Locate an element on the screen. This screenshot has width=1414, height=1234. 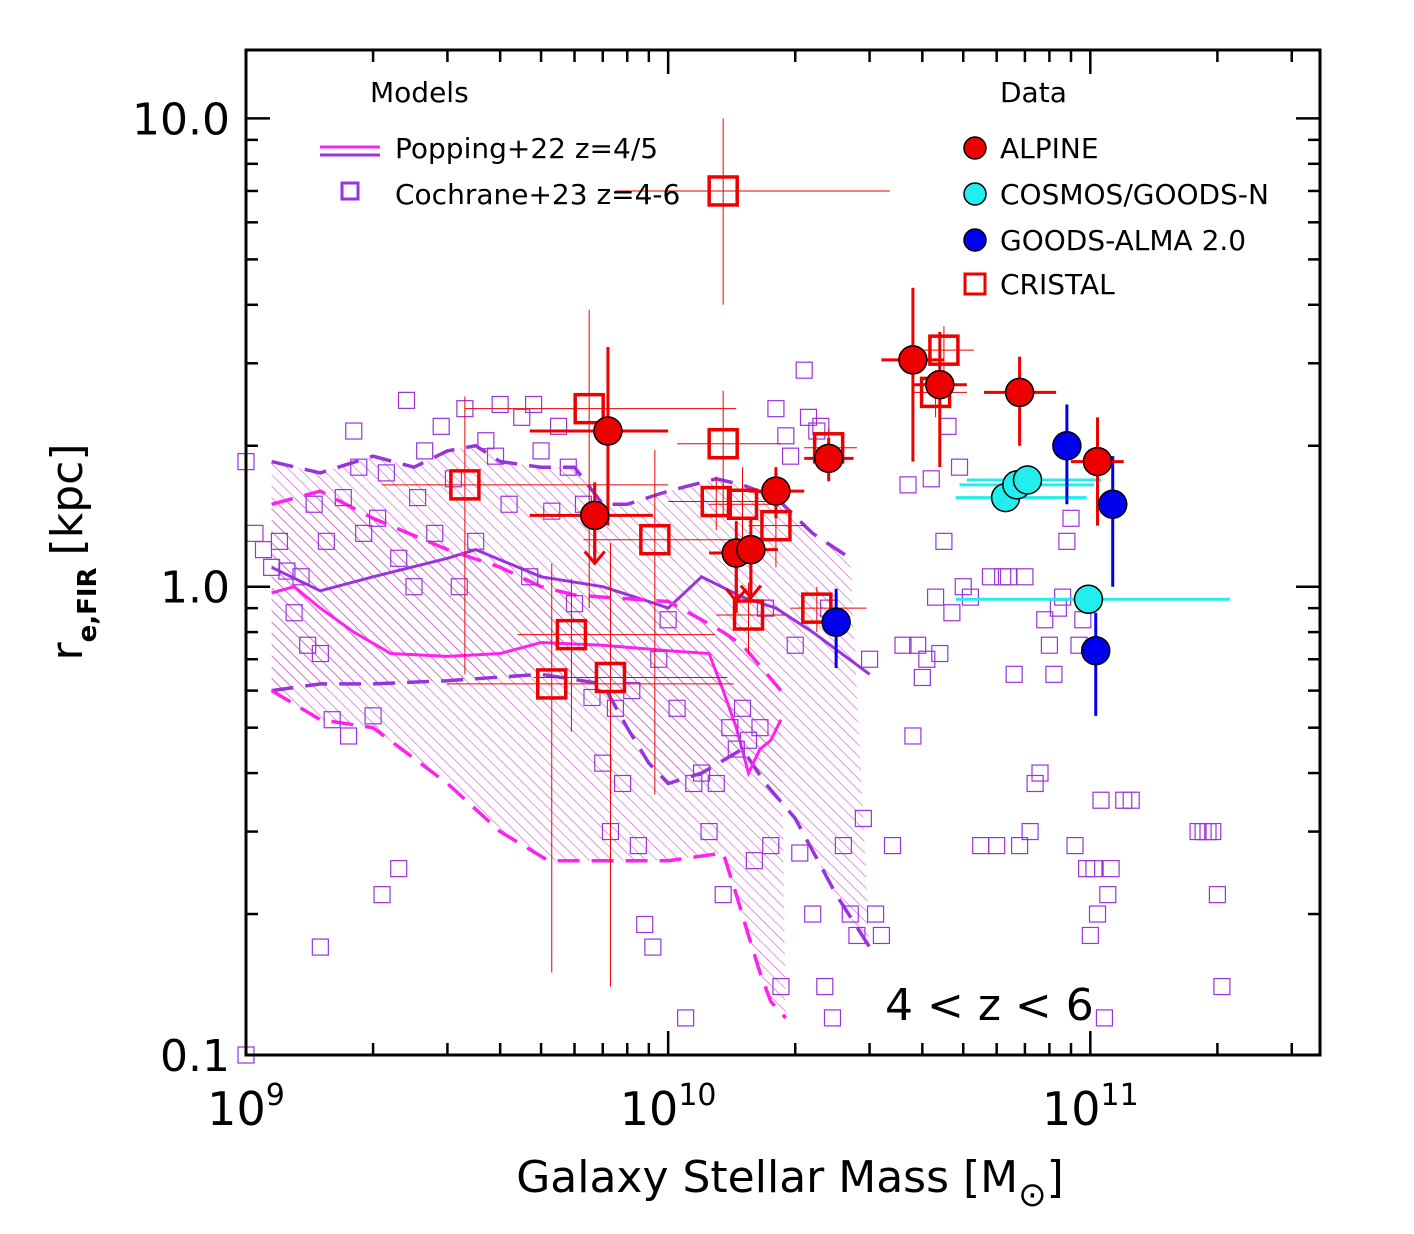
y-axis-label-sub: e,FIR is located at coordinates (88, 604).